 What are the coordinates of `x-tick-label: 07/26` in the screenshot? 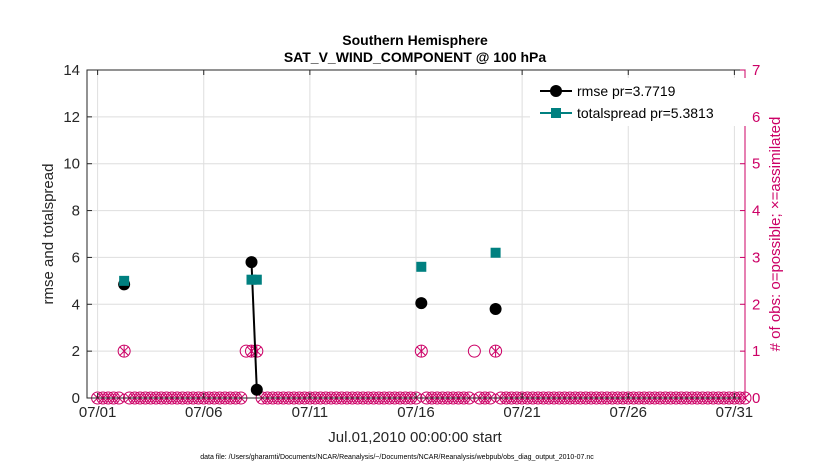 It's located at (628, 412).